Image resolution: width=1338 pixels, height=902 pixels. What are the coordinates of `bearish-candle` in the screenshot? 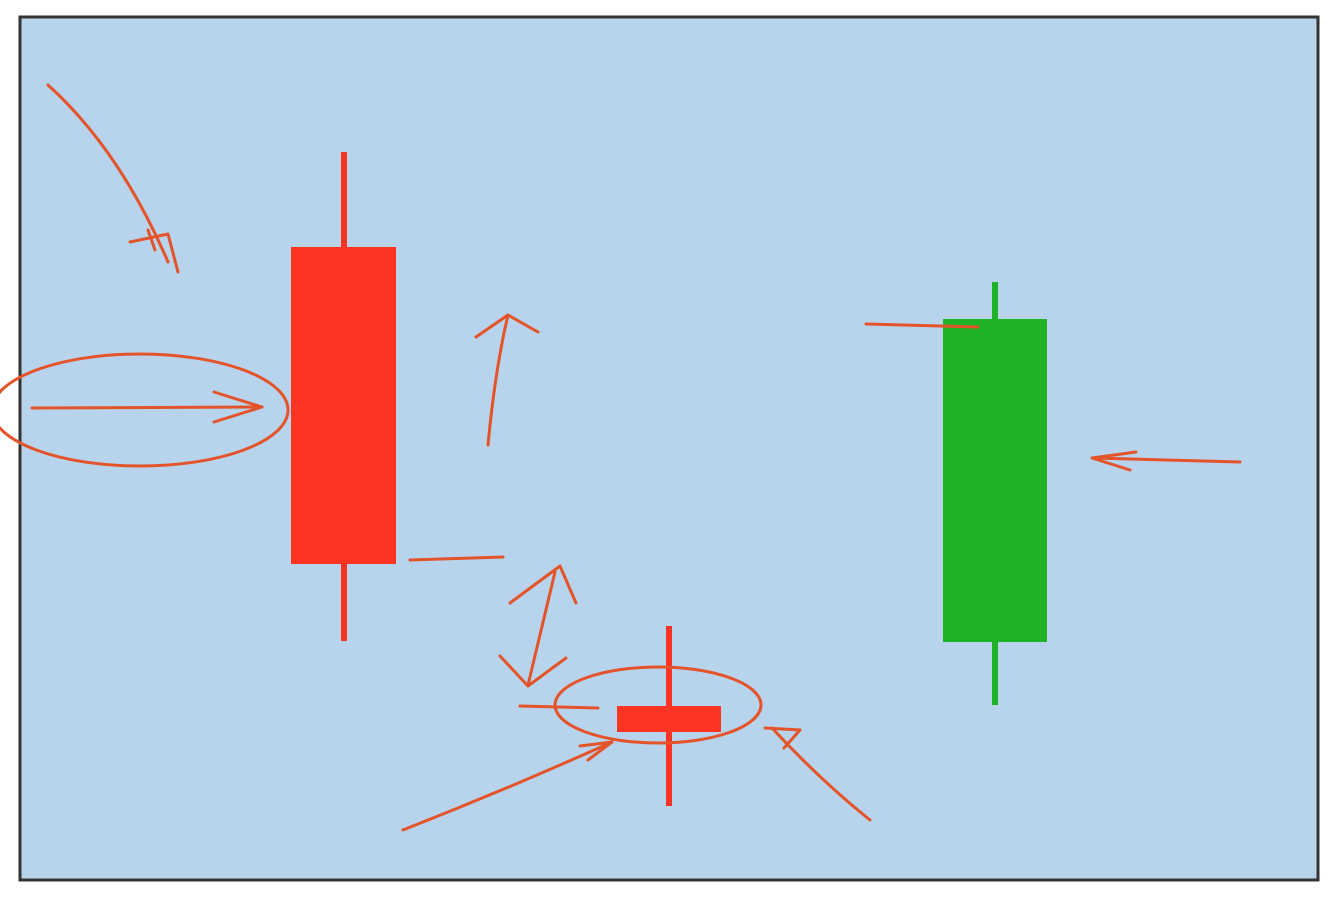 It's located at (343, 396).